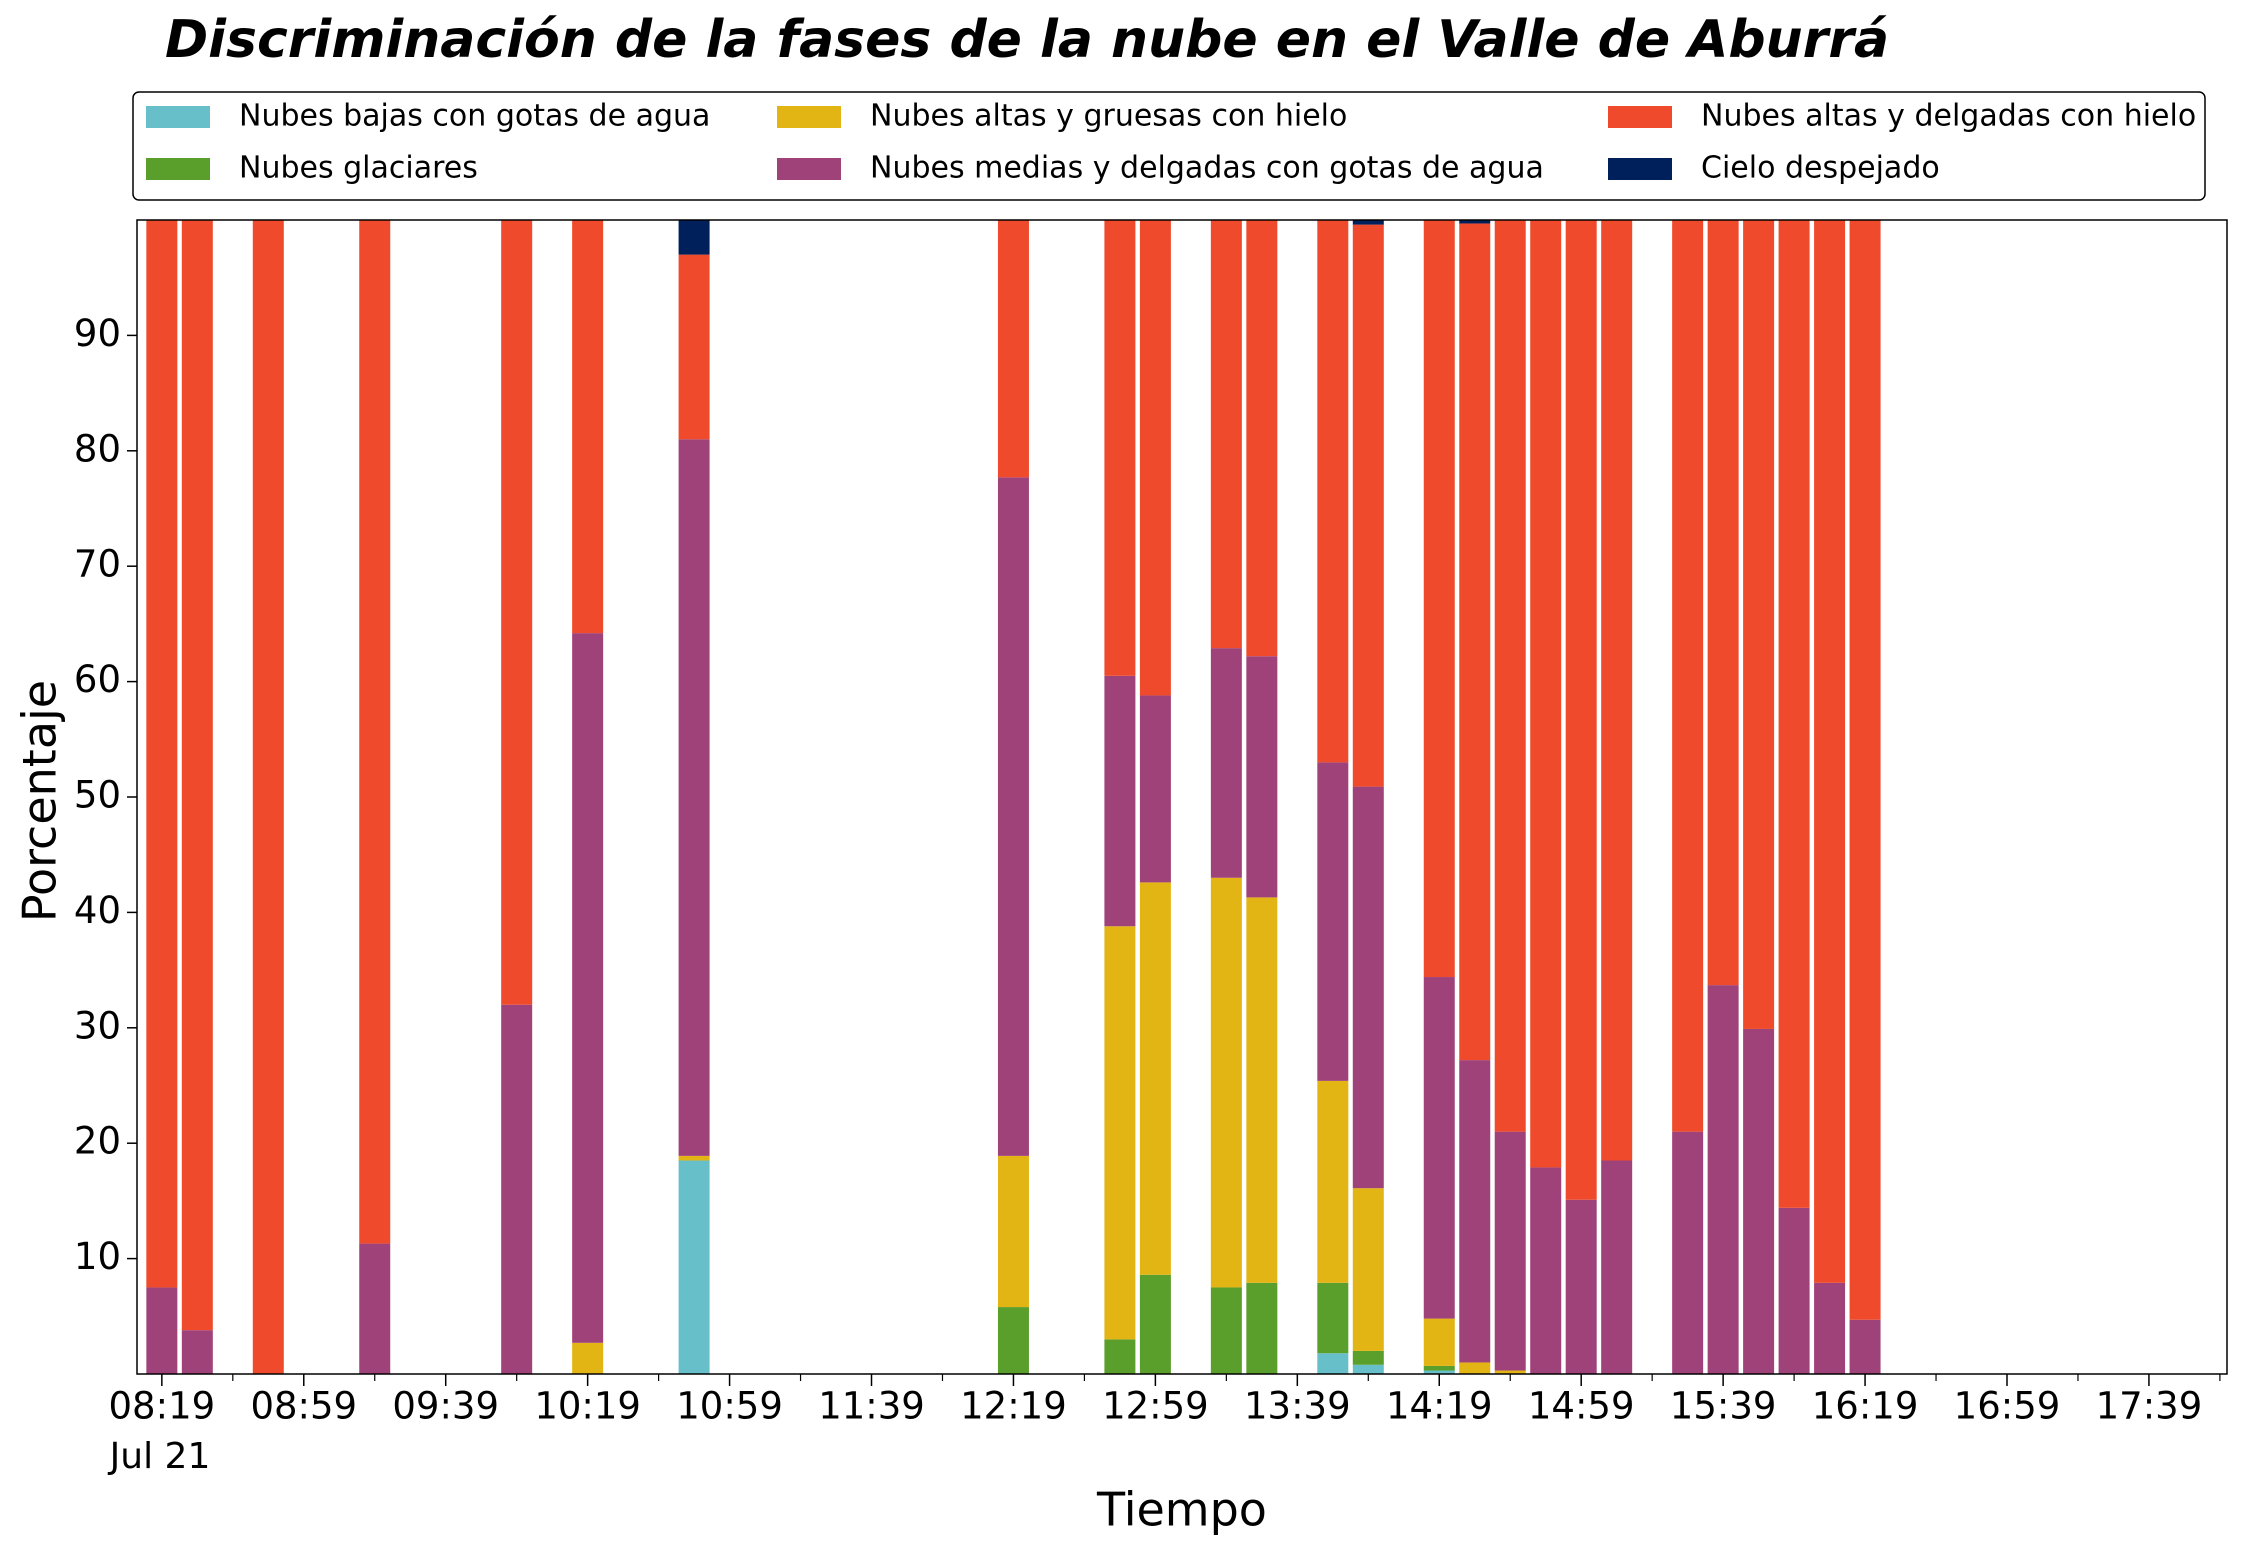 The image size is (2244, 1559). I want to click on x-date-label: Jul 21, so click(159, 1456).